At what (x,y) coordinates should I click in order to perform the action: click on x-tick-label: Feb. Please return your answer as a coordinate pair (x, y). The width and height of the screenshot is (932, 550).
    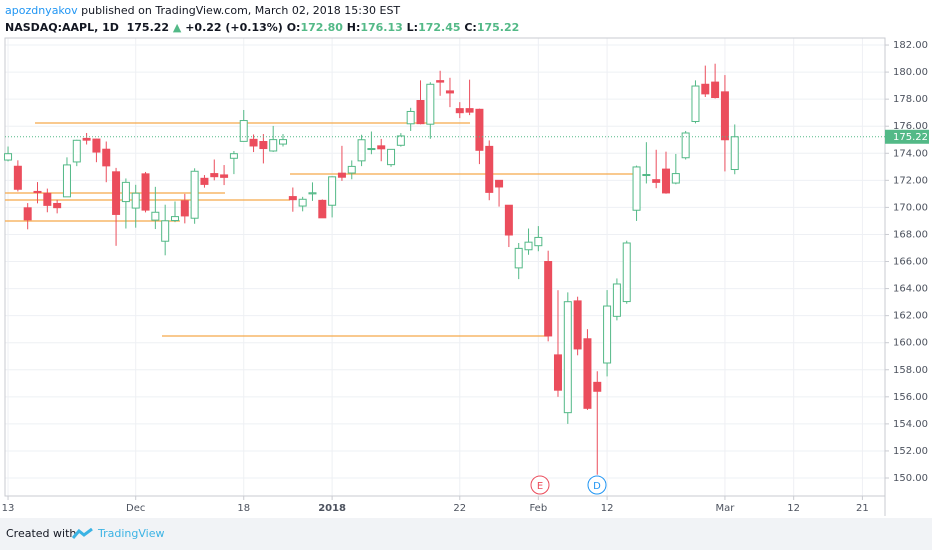
    Looking at the image, I should click on (538, 508).